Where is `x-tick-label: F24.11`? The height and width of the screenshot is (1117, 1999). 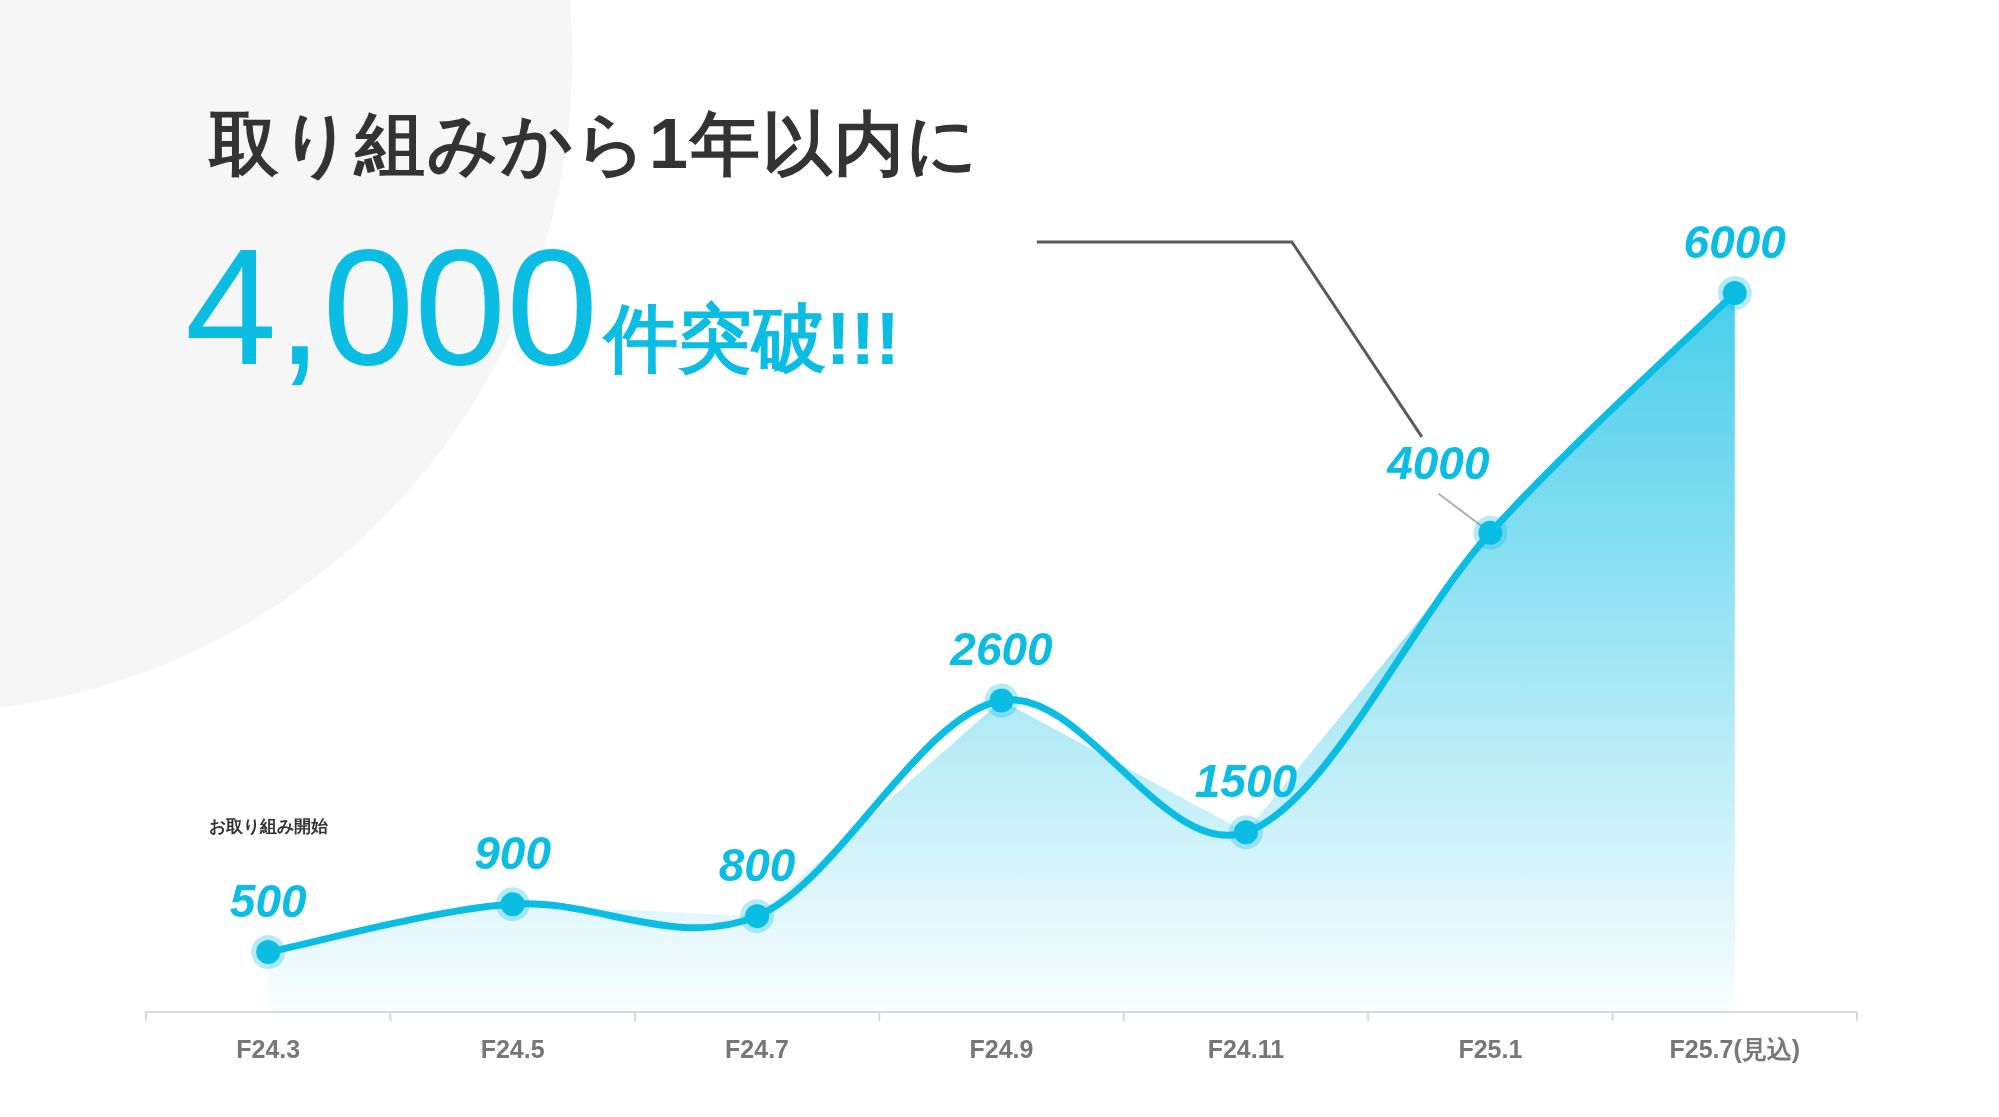
x-tick-label: F24.11 is located at coordinates (1246, 1049).